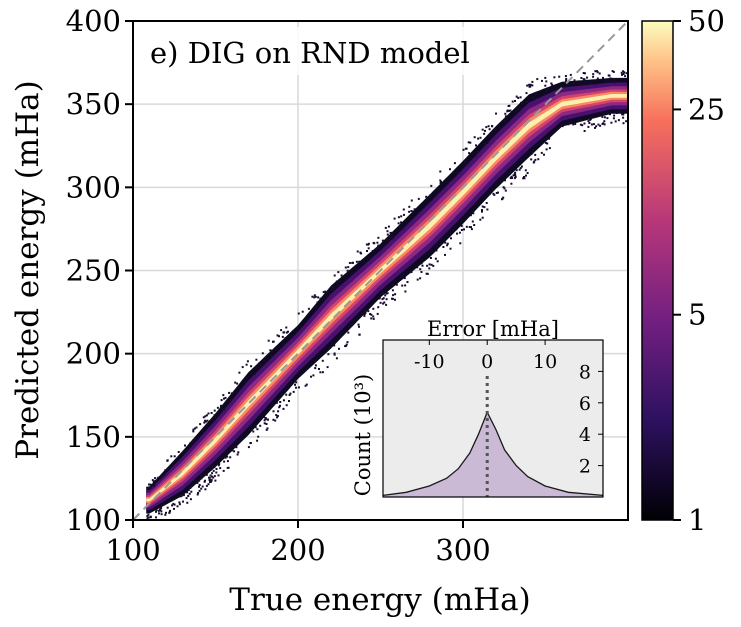 This screenshot has height=627, width=741. Describe the element at coordinates (93, 21) in the screenshot. I see `y-tick-label: 400` at that location.